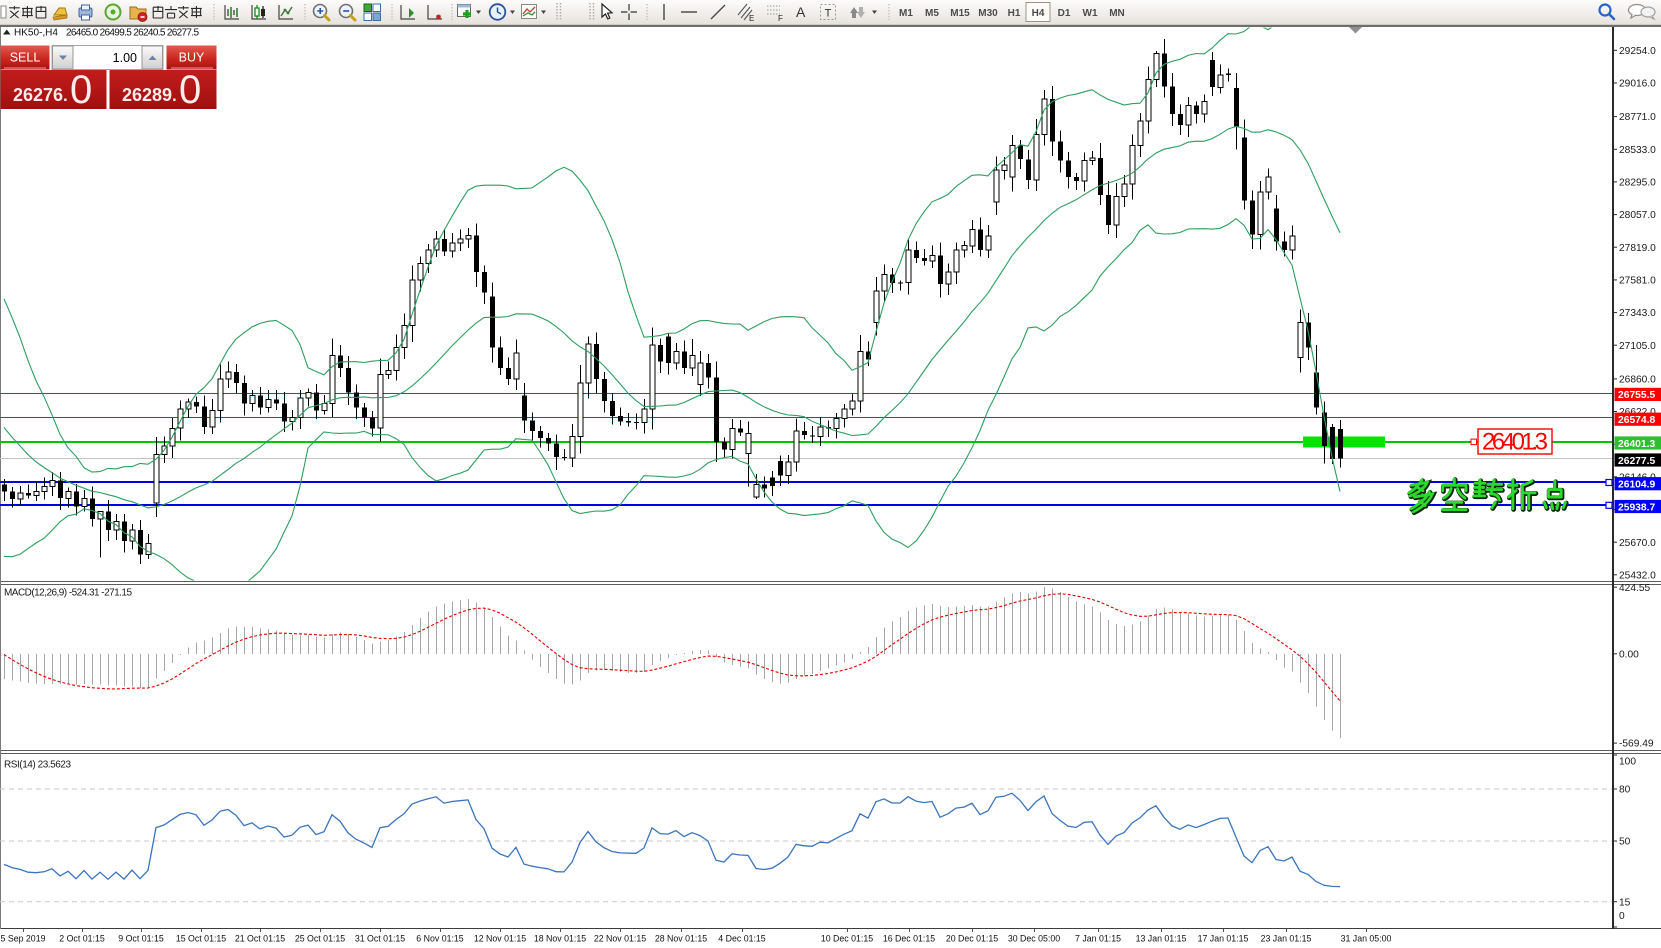 This screenshot has width=1661, height=948. I want to click on svg-text: 4 Dec 01:15, so click(742, 939).